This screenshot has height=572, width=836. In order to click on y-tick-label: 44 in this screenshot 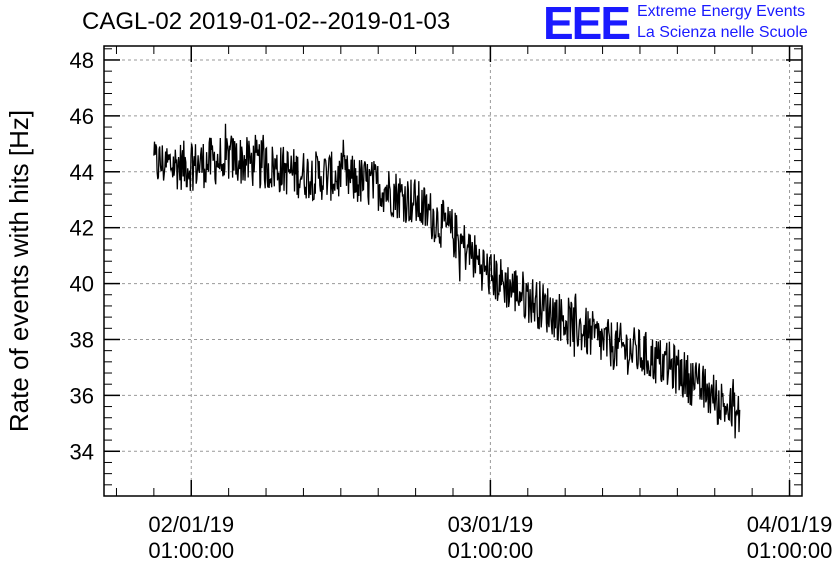, I will do `click(82, 172)`.